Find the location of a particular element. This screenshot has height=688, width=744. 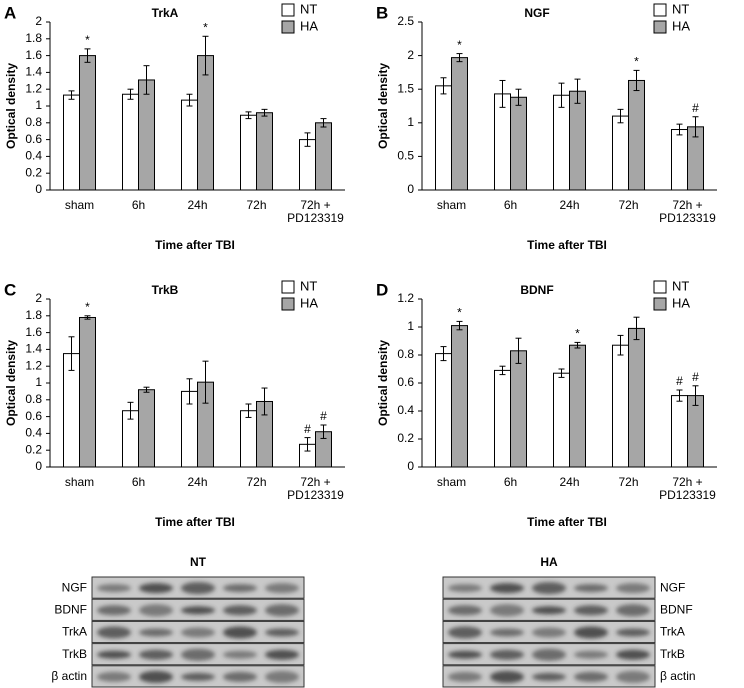

chart-title: NGF is located at coordinates (536, 13).